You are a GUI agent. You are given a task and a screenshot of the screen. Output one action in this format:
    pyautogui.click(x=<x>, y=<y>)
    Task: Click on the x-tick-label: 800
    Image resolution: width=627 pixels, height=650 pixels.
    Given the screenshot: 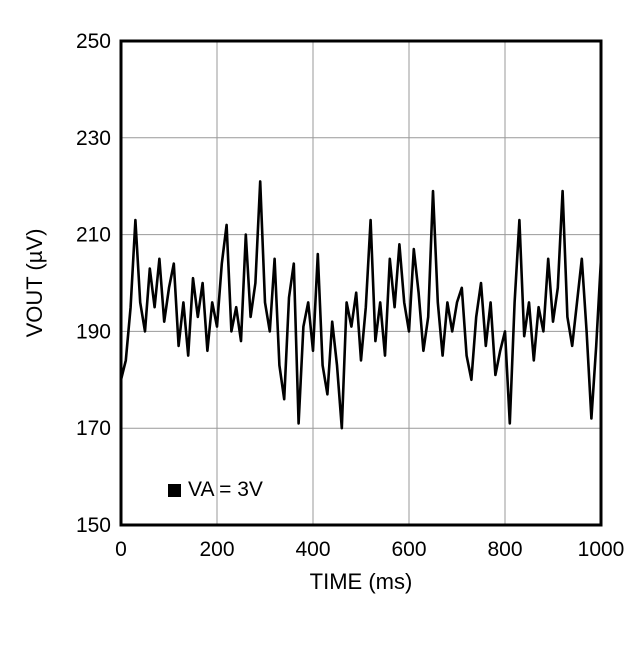 What is the action you would take?
    pyautogui.click(x=504, y=549)
    